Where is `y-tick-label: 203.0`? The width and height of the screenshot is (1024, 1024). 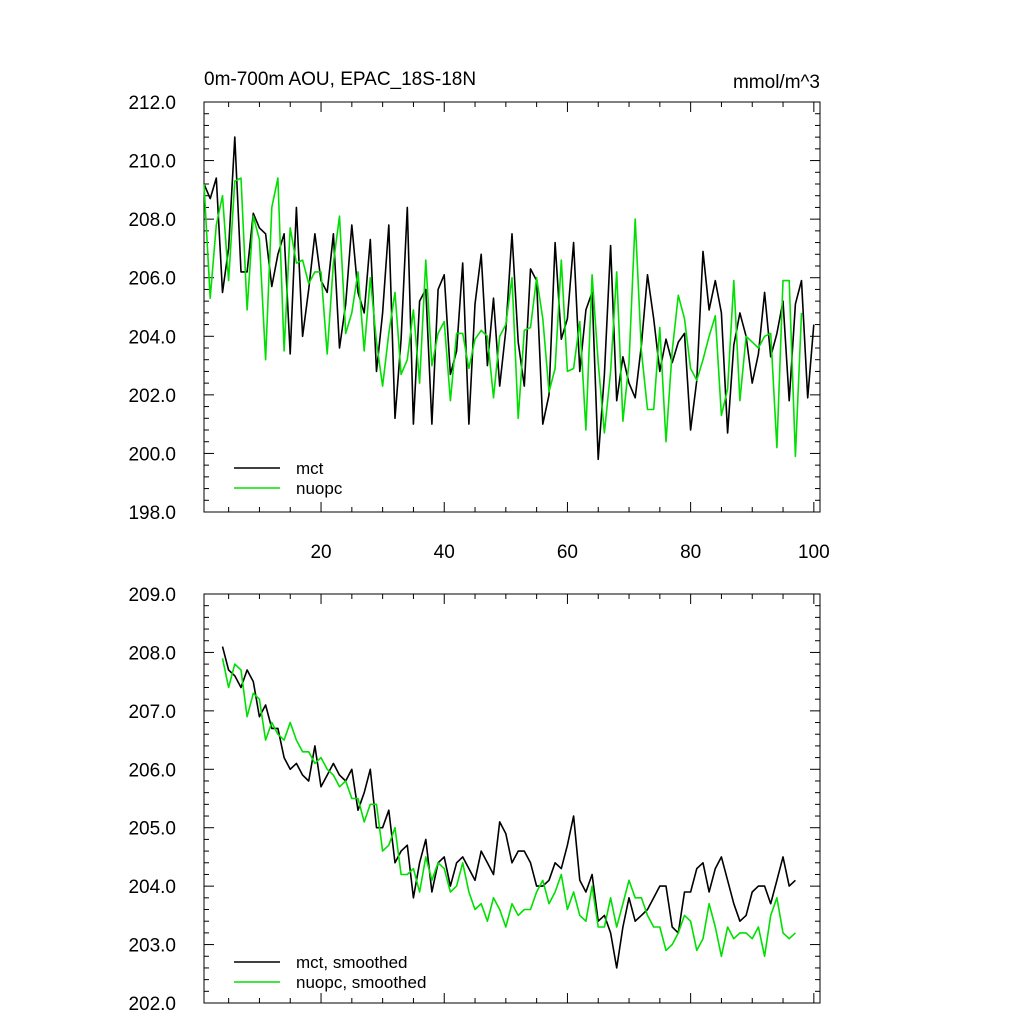 y-tick-label: 203.0 is located at coordinates (152, 946).